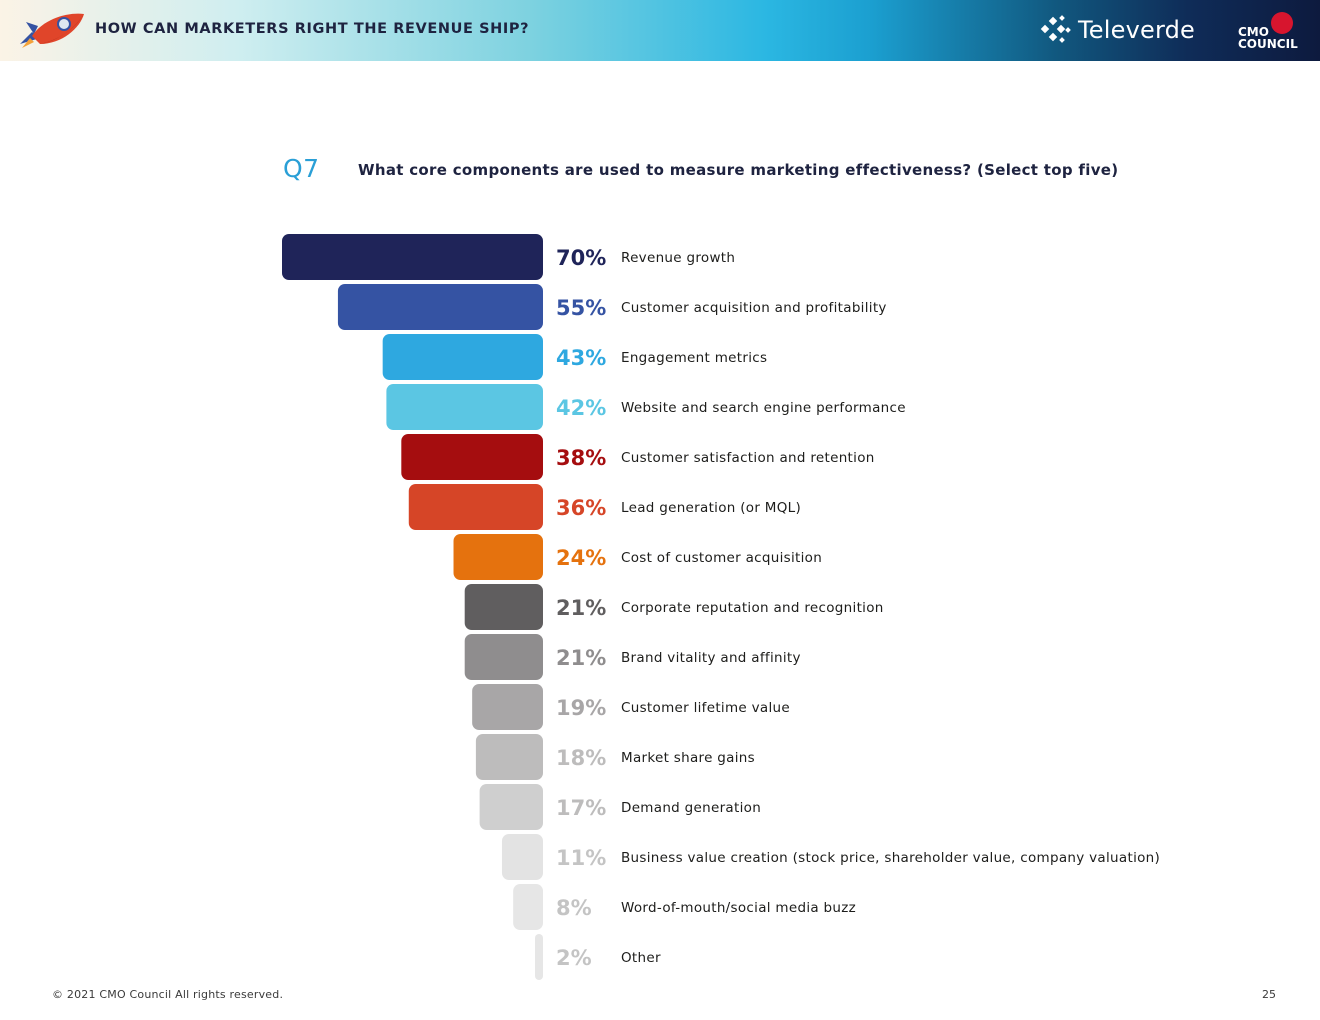  What do you see at coordinates (52, 30) in the screenshot?
I see `rocket-icon` at bounding box center [52, 30].